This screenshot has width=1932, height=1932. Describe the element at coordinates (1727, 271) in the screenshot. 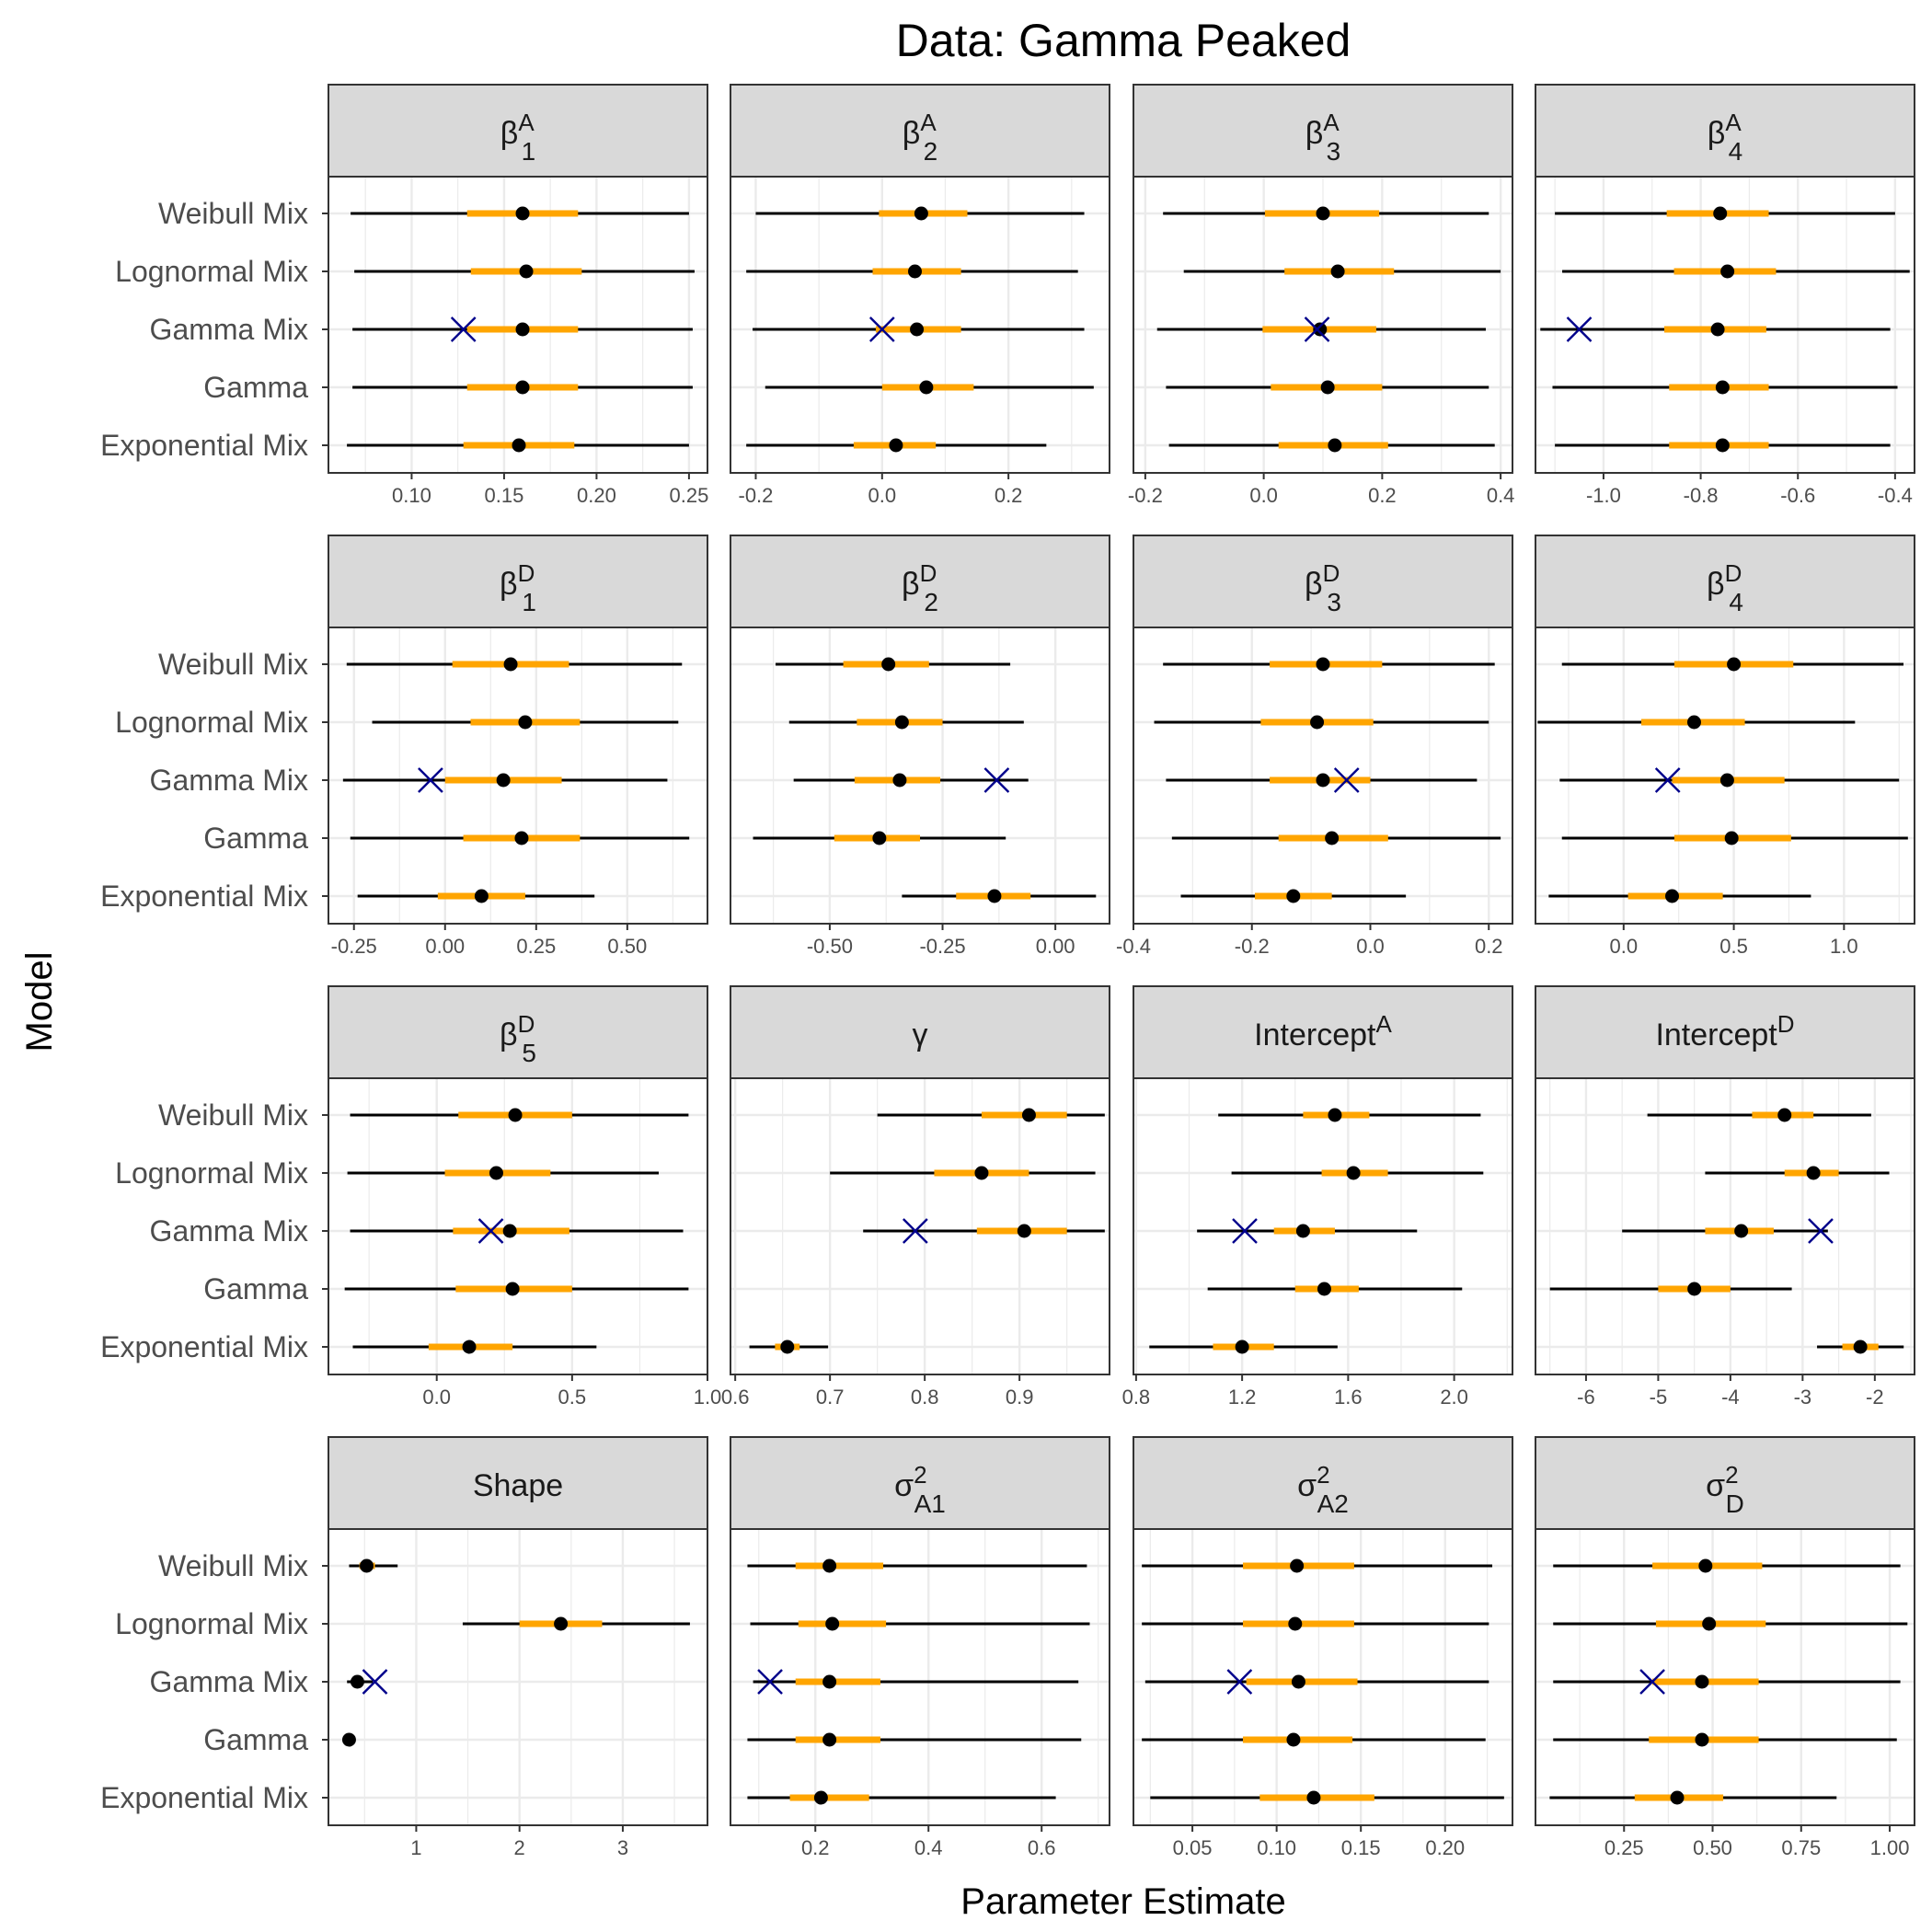

I see `panel-4-lognormal-mix-point-estimate` at that location.